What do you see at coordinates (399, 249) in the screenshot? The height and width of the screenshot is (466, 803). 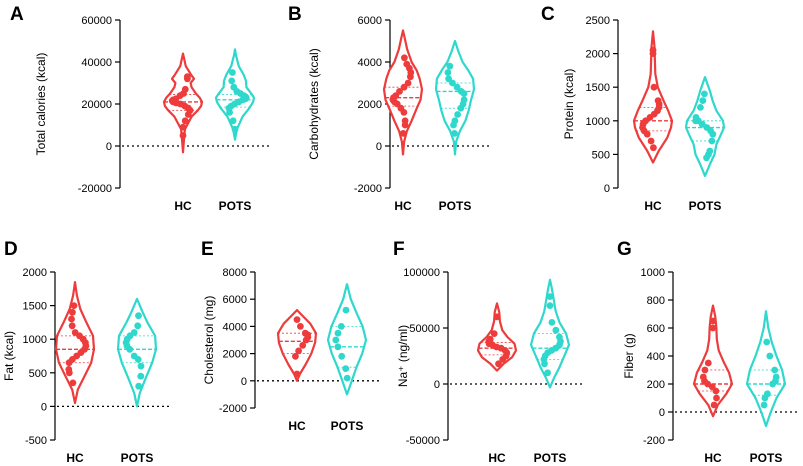 I see `panel-letter: F` at bounding box center [399, 249].